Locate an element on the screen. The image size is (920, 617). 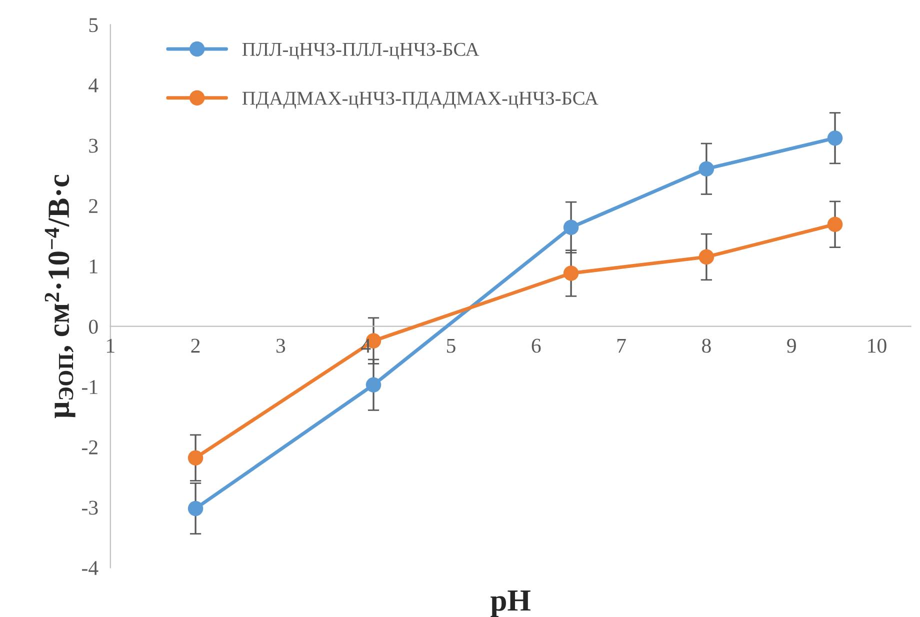
x-tick-label: 3 is located at coordinates (281, 345).